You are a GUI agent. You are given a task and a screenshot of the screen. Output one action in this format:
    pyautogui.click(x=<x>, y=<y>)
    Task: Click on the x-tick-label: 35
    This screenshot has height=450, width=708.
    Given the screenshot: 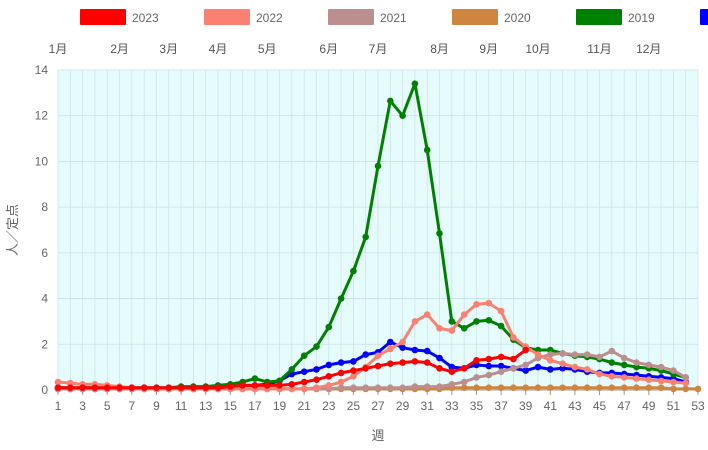 What is the action you would take?
    pyautogui.click(x=477, y=406)
    